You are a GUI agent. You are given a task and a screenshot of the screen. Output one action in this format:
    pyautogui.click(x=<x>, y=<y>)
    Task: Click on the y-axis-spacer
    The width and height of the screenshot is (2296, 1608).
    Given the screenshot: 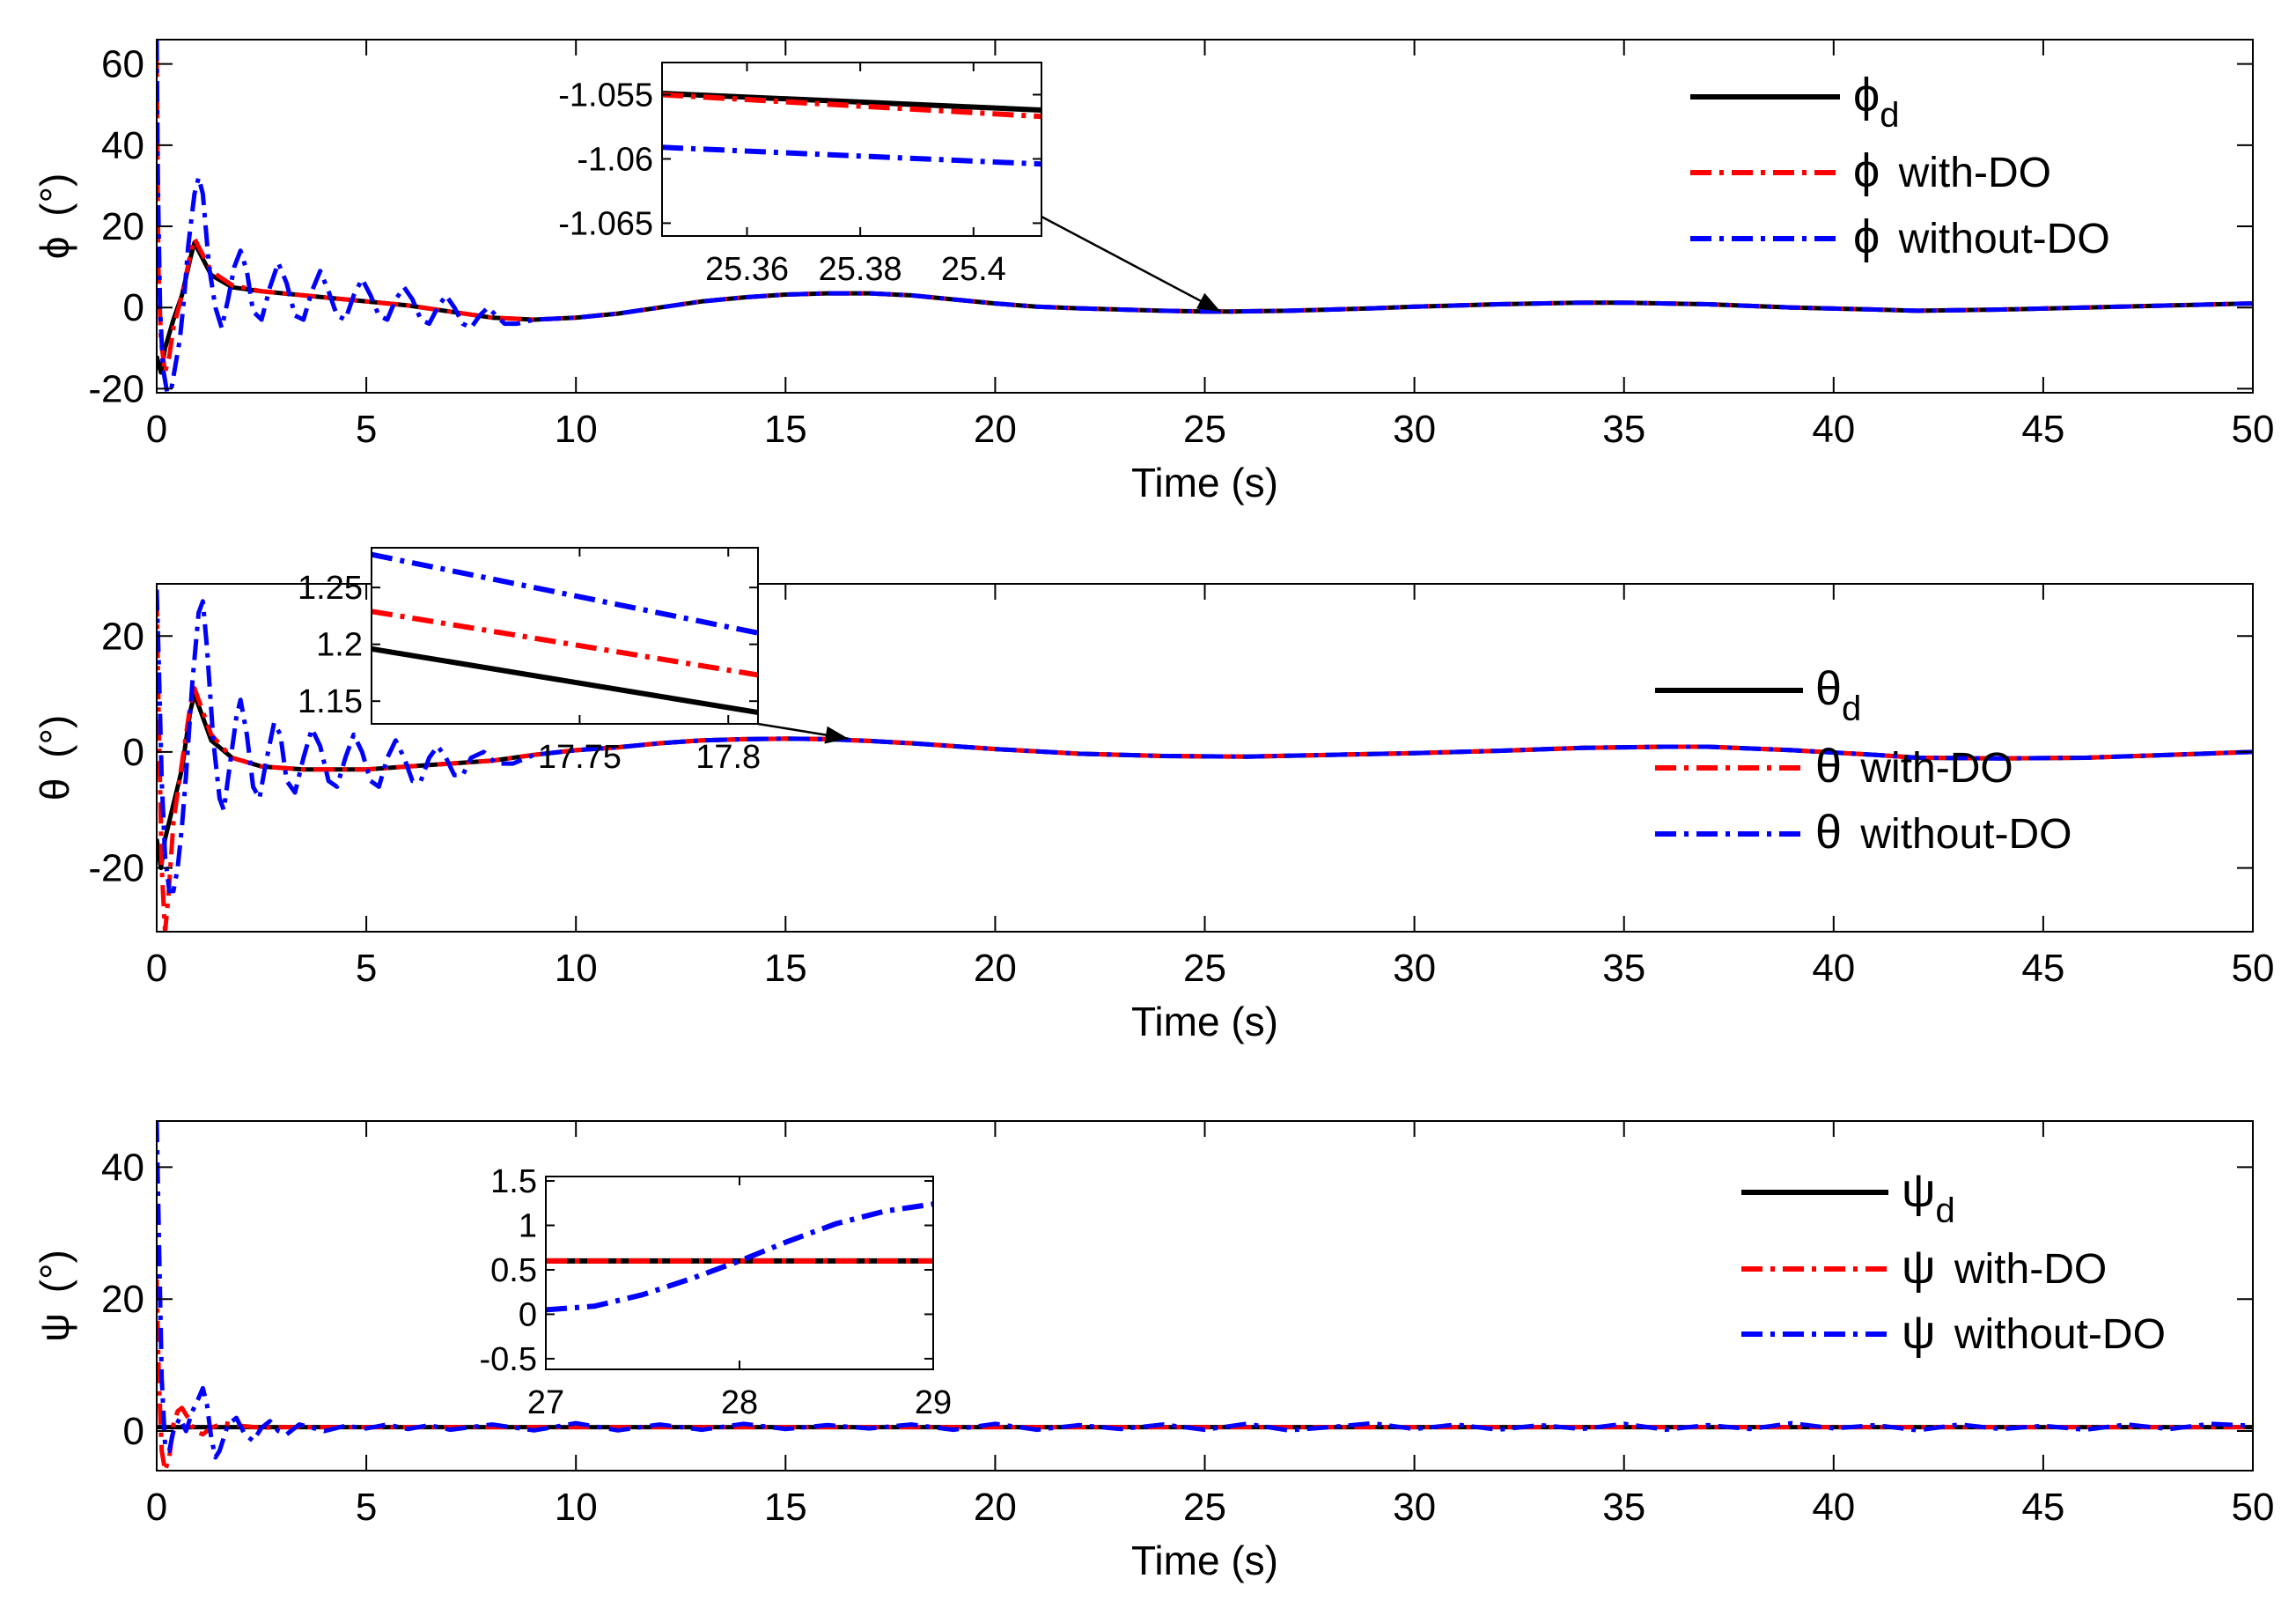 What is the action you would take?
    pyautogui.click(x=55, y=1298)
    